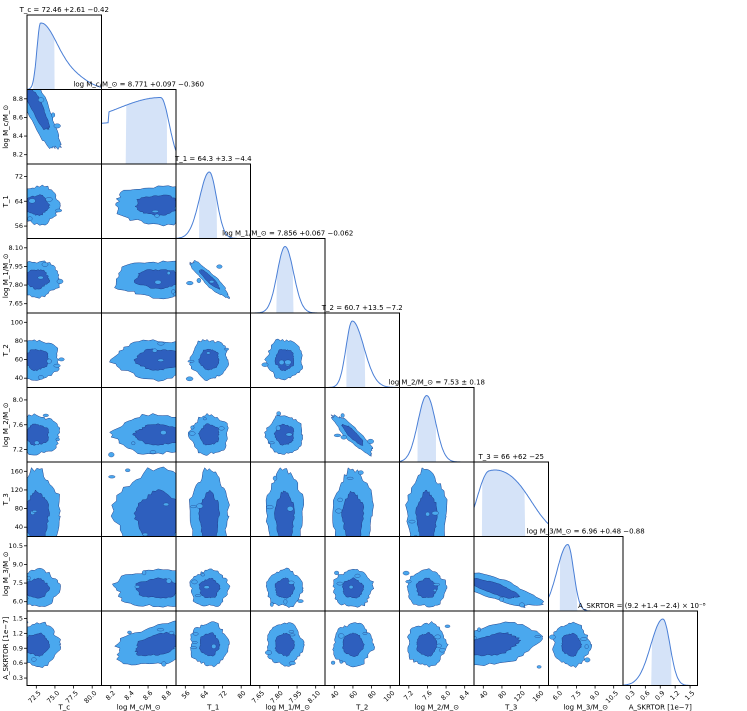 Image resolution: width=747 pixels, height=711 pixels. I want to click on marginal-title: T_3 = 66 +62 −25, so click(511, 457).